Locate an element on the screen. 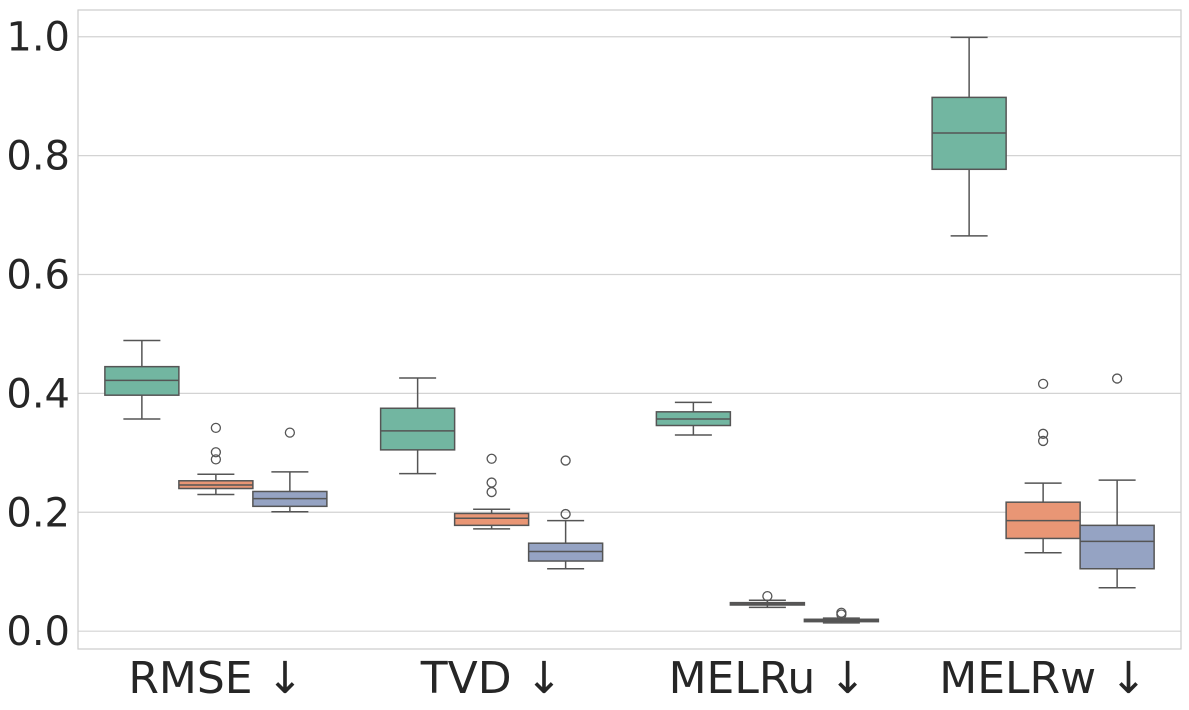 The height and width of the screenshot is (710, 1189). x-axis-ticks: RMSE ↓ TVD ↓ MELRu ↓ MELRw ↓ is located at coordinates (637, 678).